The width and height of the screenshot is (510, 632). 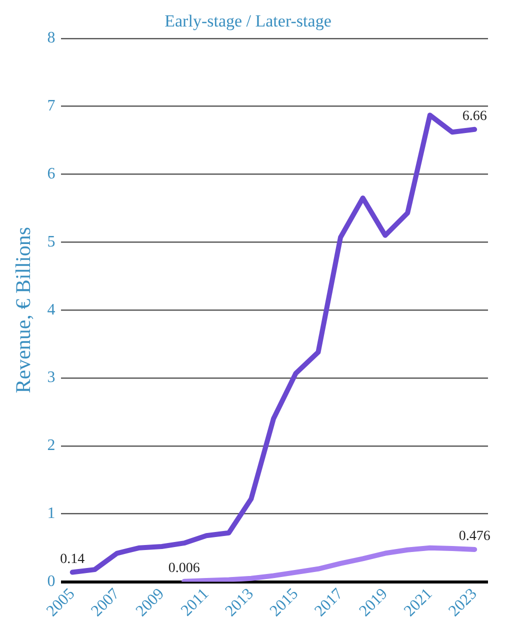 I want to click on y-tick-label: 7, so click(x=51, y=106).